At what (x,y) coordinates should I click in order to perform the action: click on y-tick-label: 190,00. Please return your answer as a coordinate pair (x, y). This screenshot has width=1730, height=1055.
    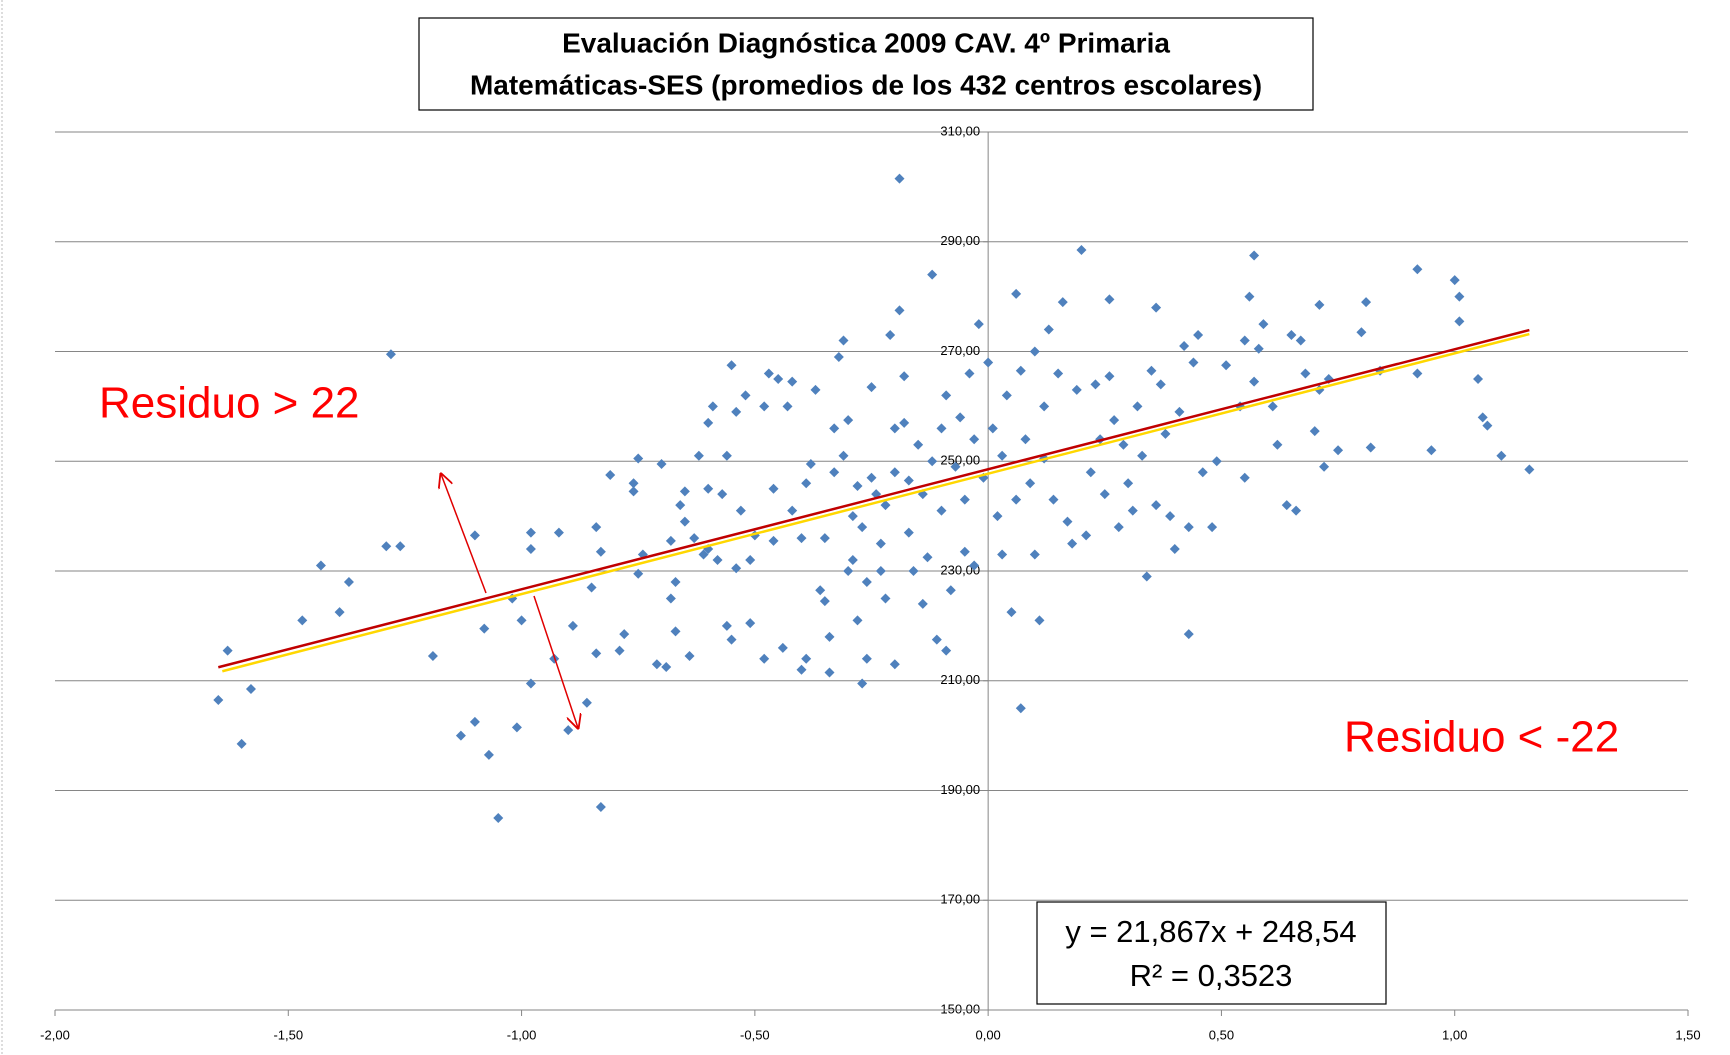
    Looking at the image, I should click on (960, 789).